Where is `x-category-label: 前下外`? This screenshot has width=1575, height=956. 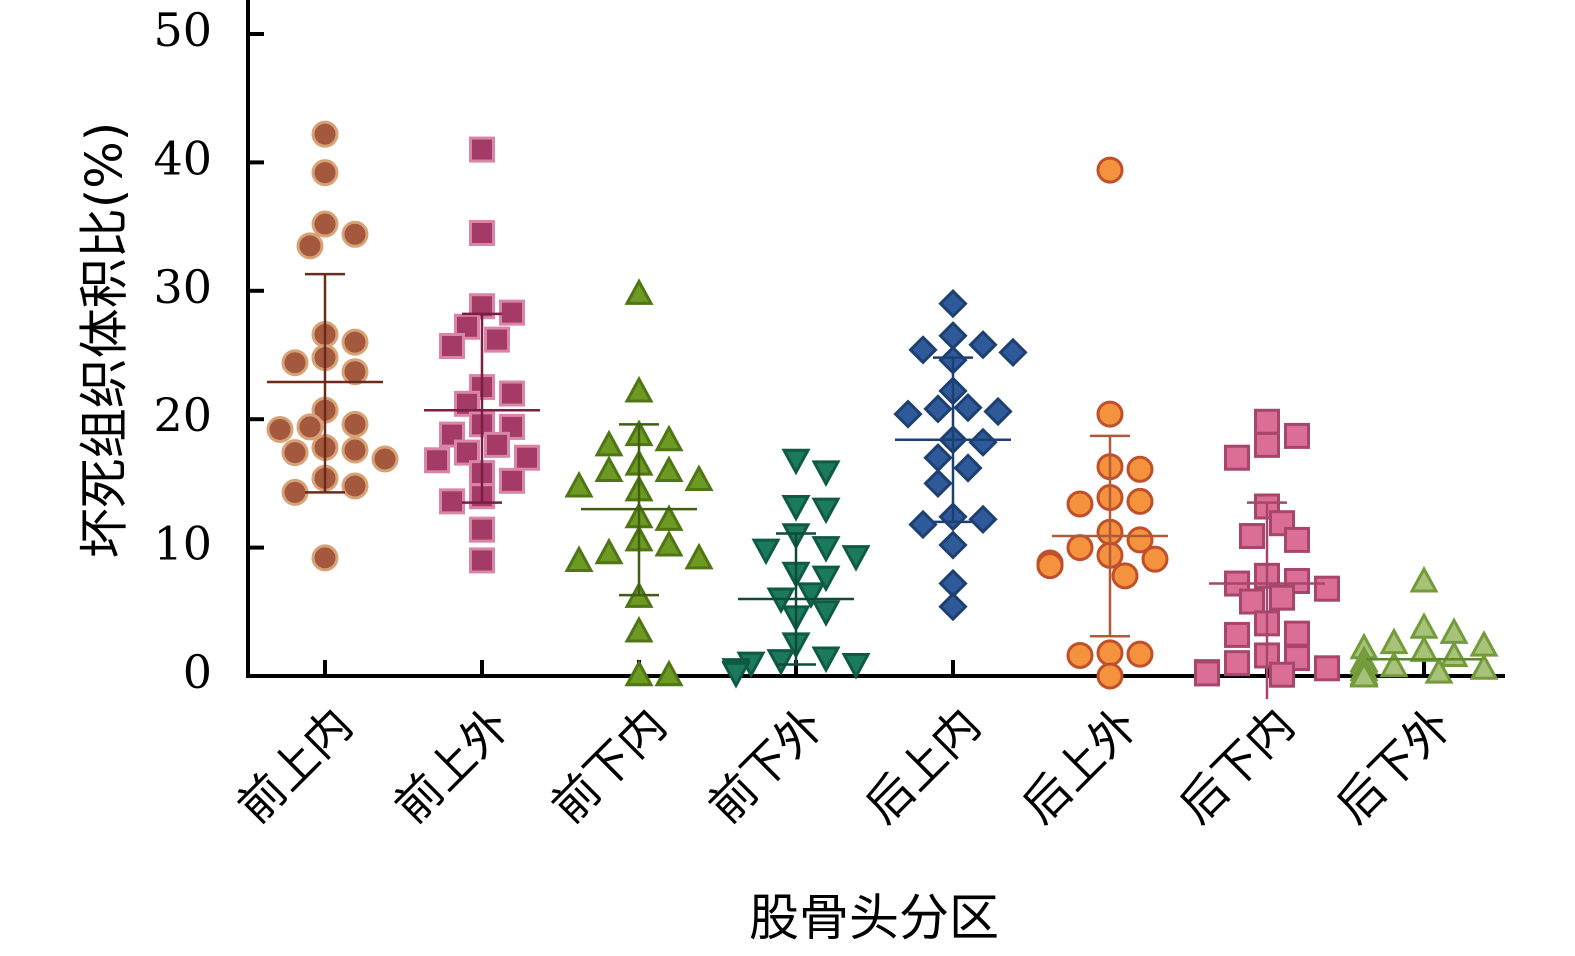 x-category-label: 前下外 is located at coordinates (766, 766).